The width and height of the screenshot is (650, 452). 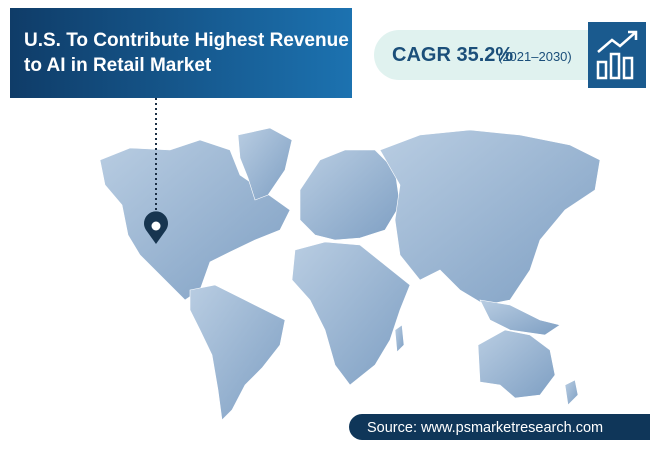 What do you see at coordinates (237, 352) in the screenshot?
I see `south-america` at bounding box center [237, 352].